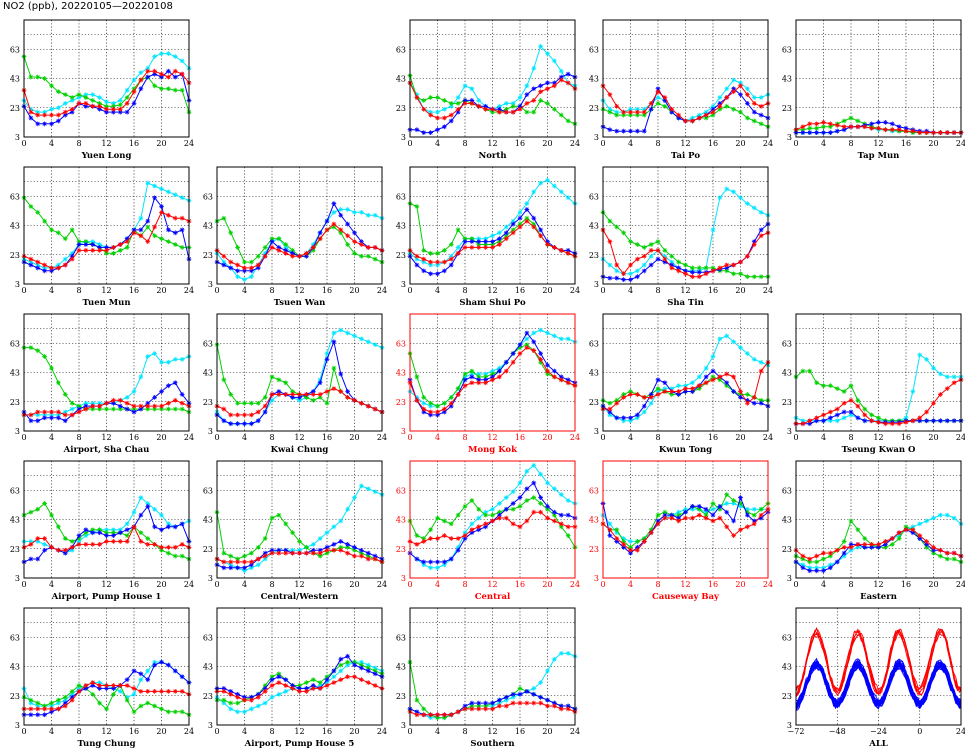 The height and width of the screenshot is (755, 965). What do you see at coordinates (878, 744) in the screenshot?
I see `panel-title: ALL` at bounding box center [878, 744].